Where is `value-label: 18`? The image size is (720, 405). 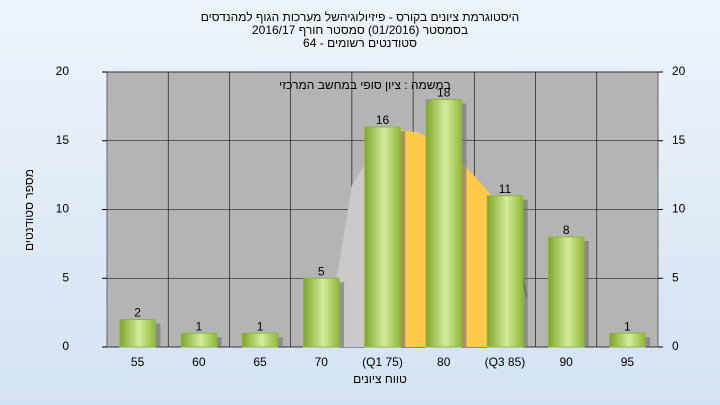 value-label: 18 is located at coordinates (444, 93).